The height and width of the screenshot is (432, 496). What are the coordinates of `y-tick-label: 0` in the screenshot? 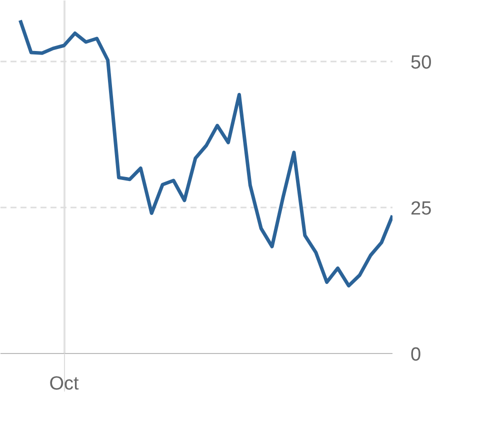 It's located at (416, 355).